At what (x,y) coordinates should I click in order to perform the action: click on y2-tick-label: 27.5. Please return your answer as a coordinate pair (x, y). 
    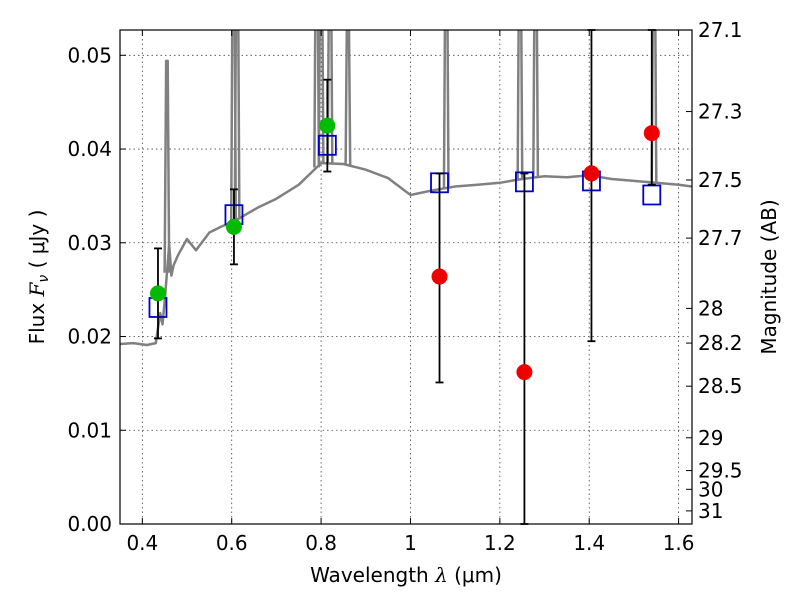
    Looking at the image, I should click on (720, 180).